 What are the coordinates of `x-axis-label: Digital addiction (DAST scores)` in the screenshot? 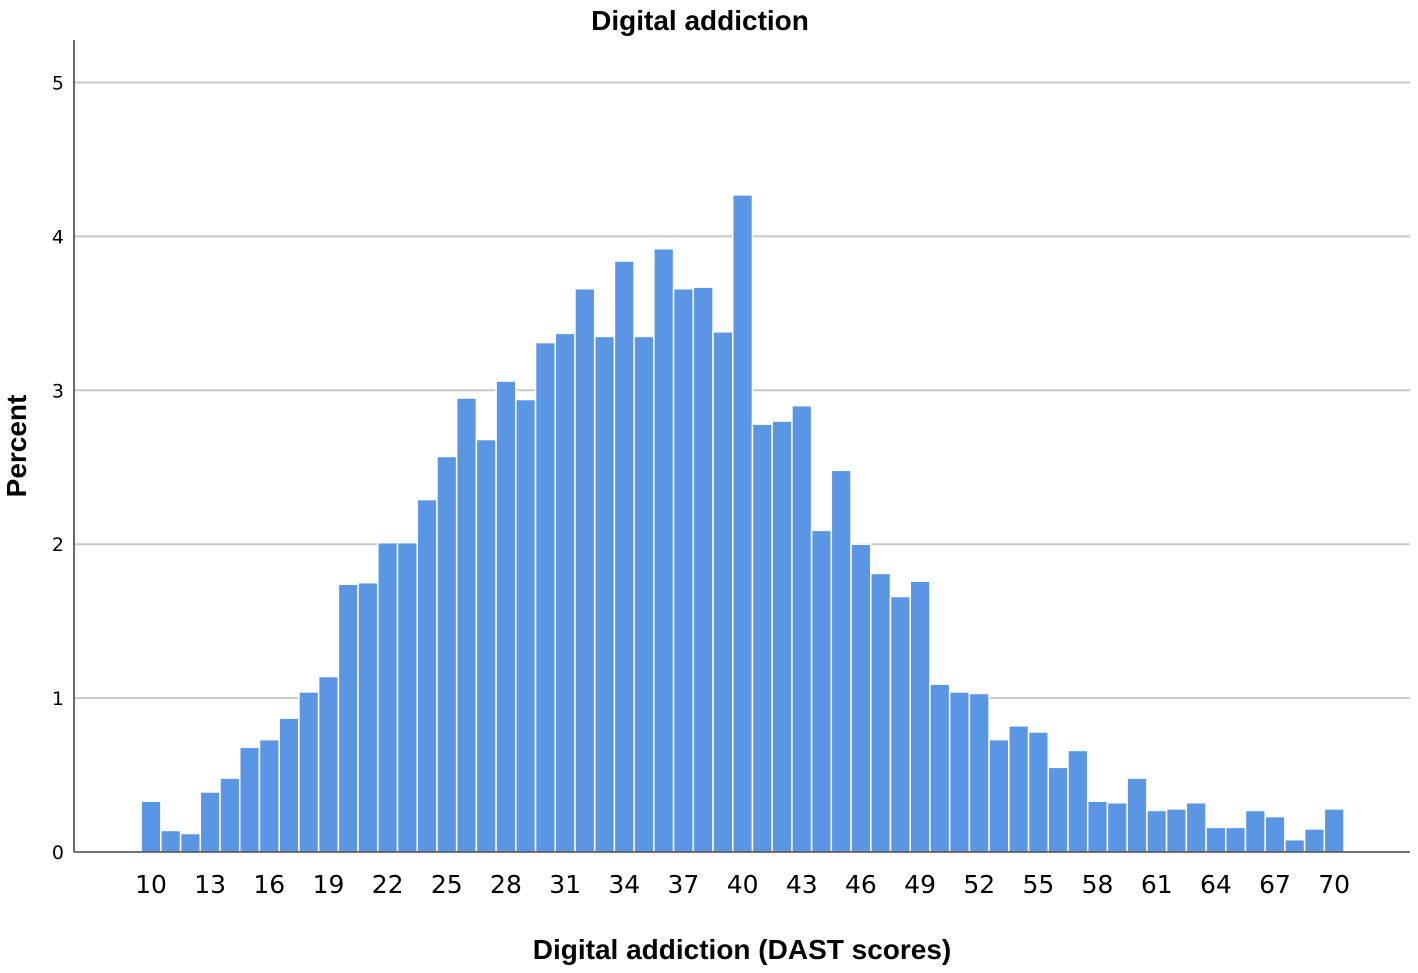 It's located at (742, 949).